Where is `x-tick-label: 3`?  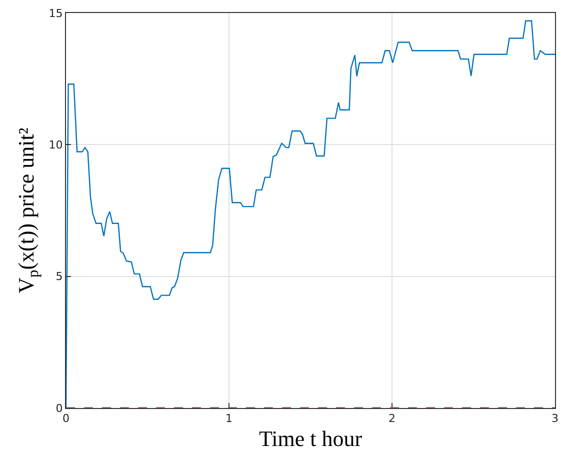
x-tick-label: 3 is located at coordinates (555, 419).